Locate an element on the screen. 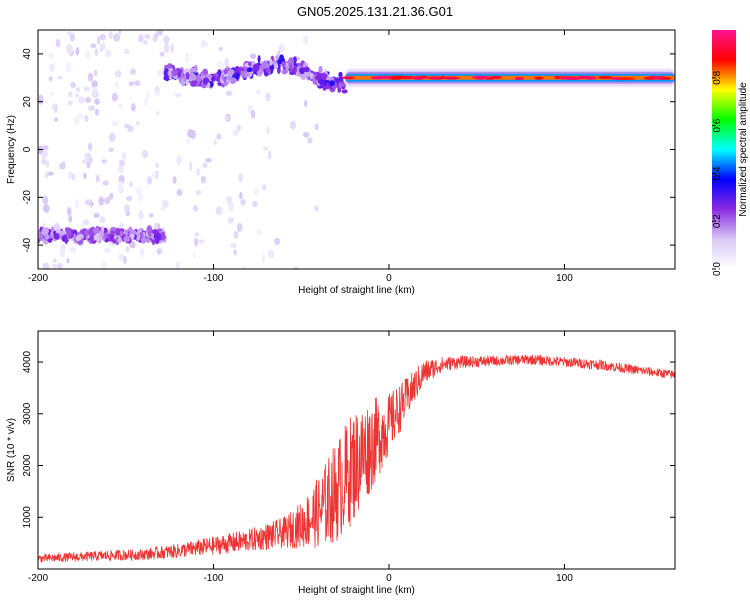  y-tick-label: 2000 is located at coordinates (27, 465).